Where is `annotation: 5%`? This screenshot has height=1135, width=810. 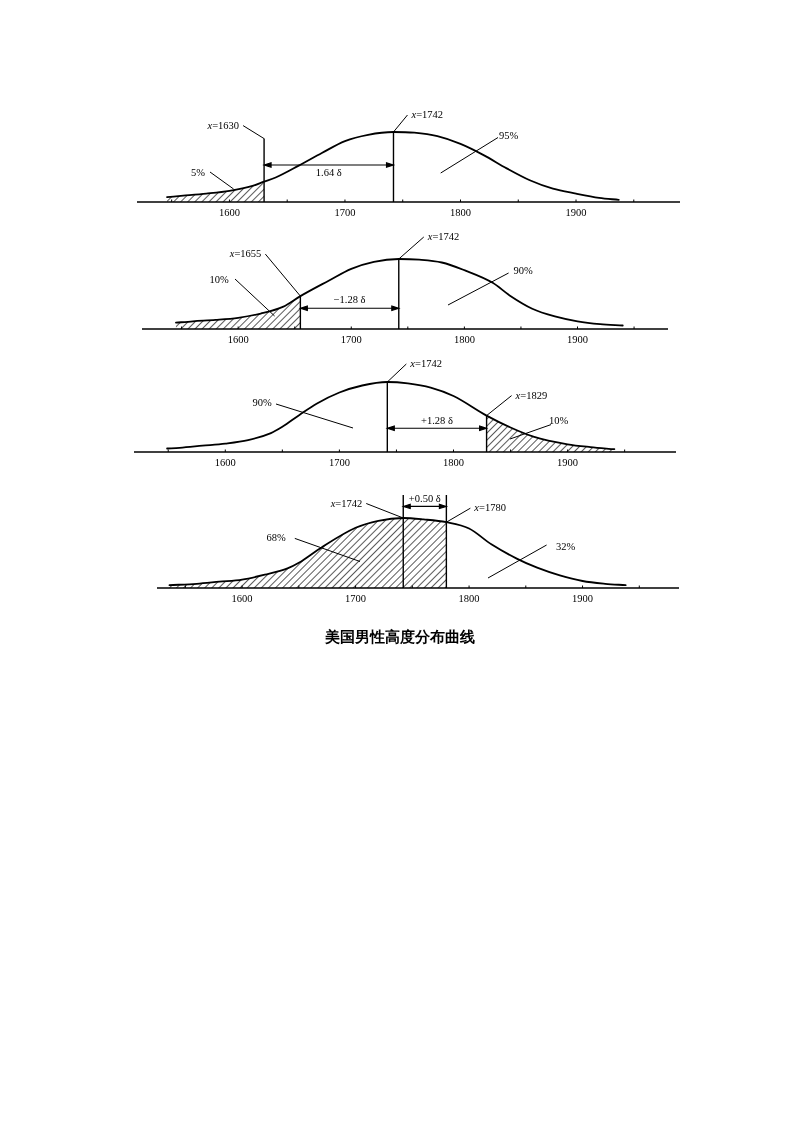
annotation: 5% is located at coordinates (198, 172).